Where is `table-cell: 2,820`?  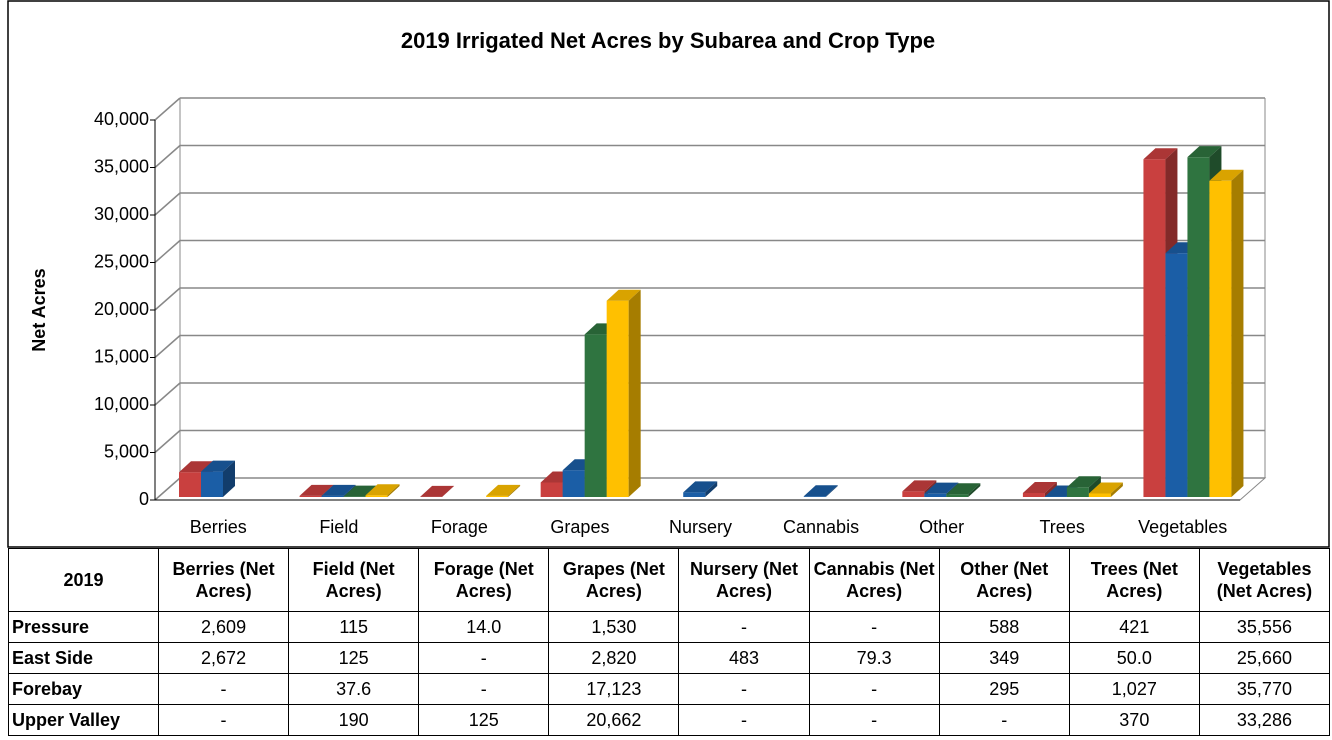 table-cell: 2,820 is located at coordinates (614, 658).